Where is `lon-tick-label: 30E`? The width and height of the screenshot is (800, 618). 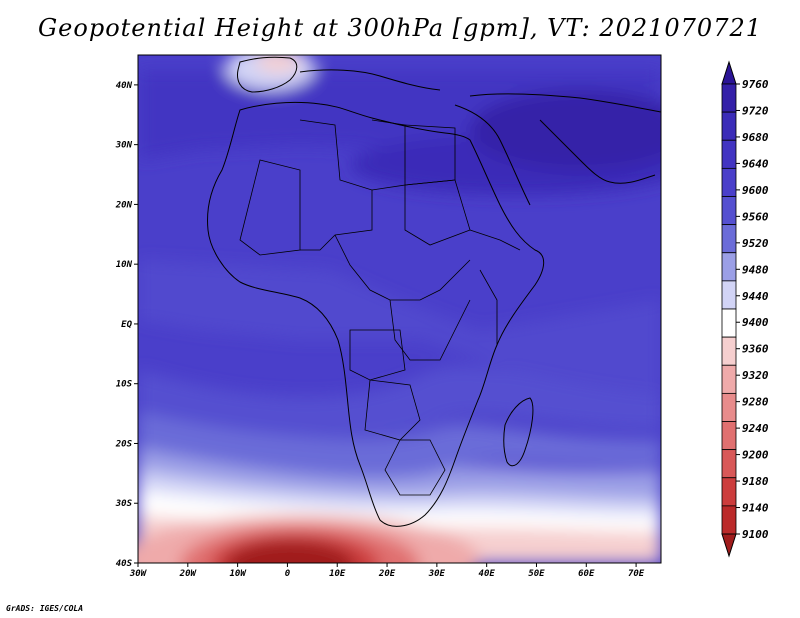
lon-tick-label: 30E is located at coordinates (437, 574).